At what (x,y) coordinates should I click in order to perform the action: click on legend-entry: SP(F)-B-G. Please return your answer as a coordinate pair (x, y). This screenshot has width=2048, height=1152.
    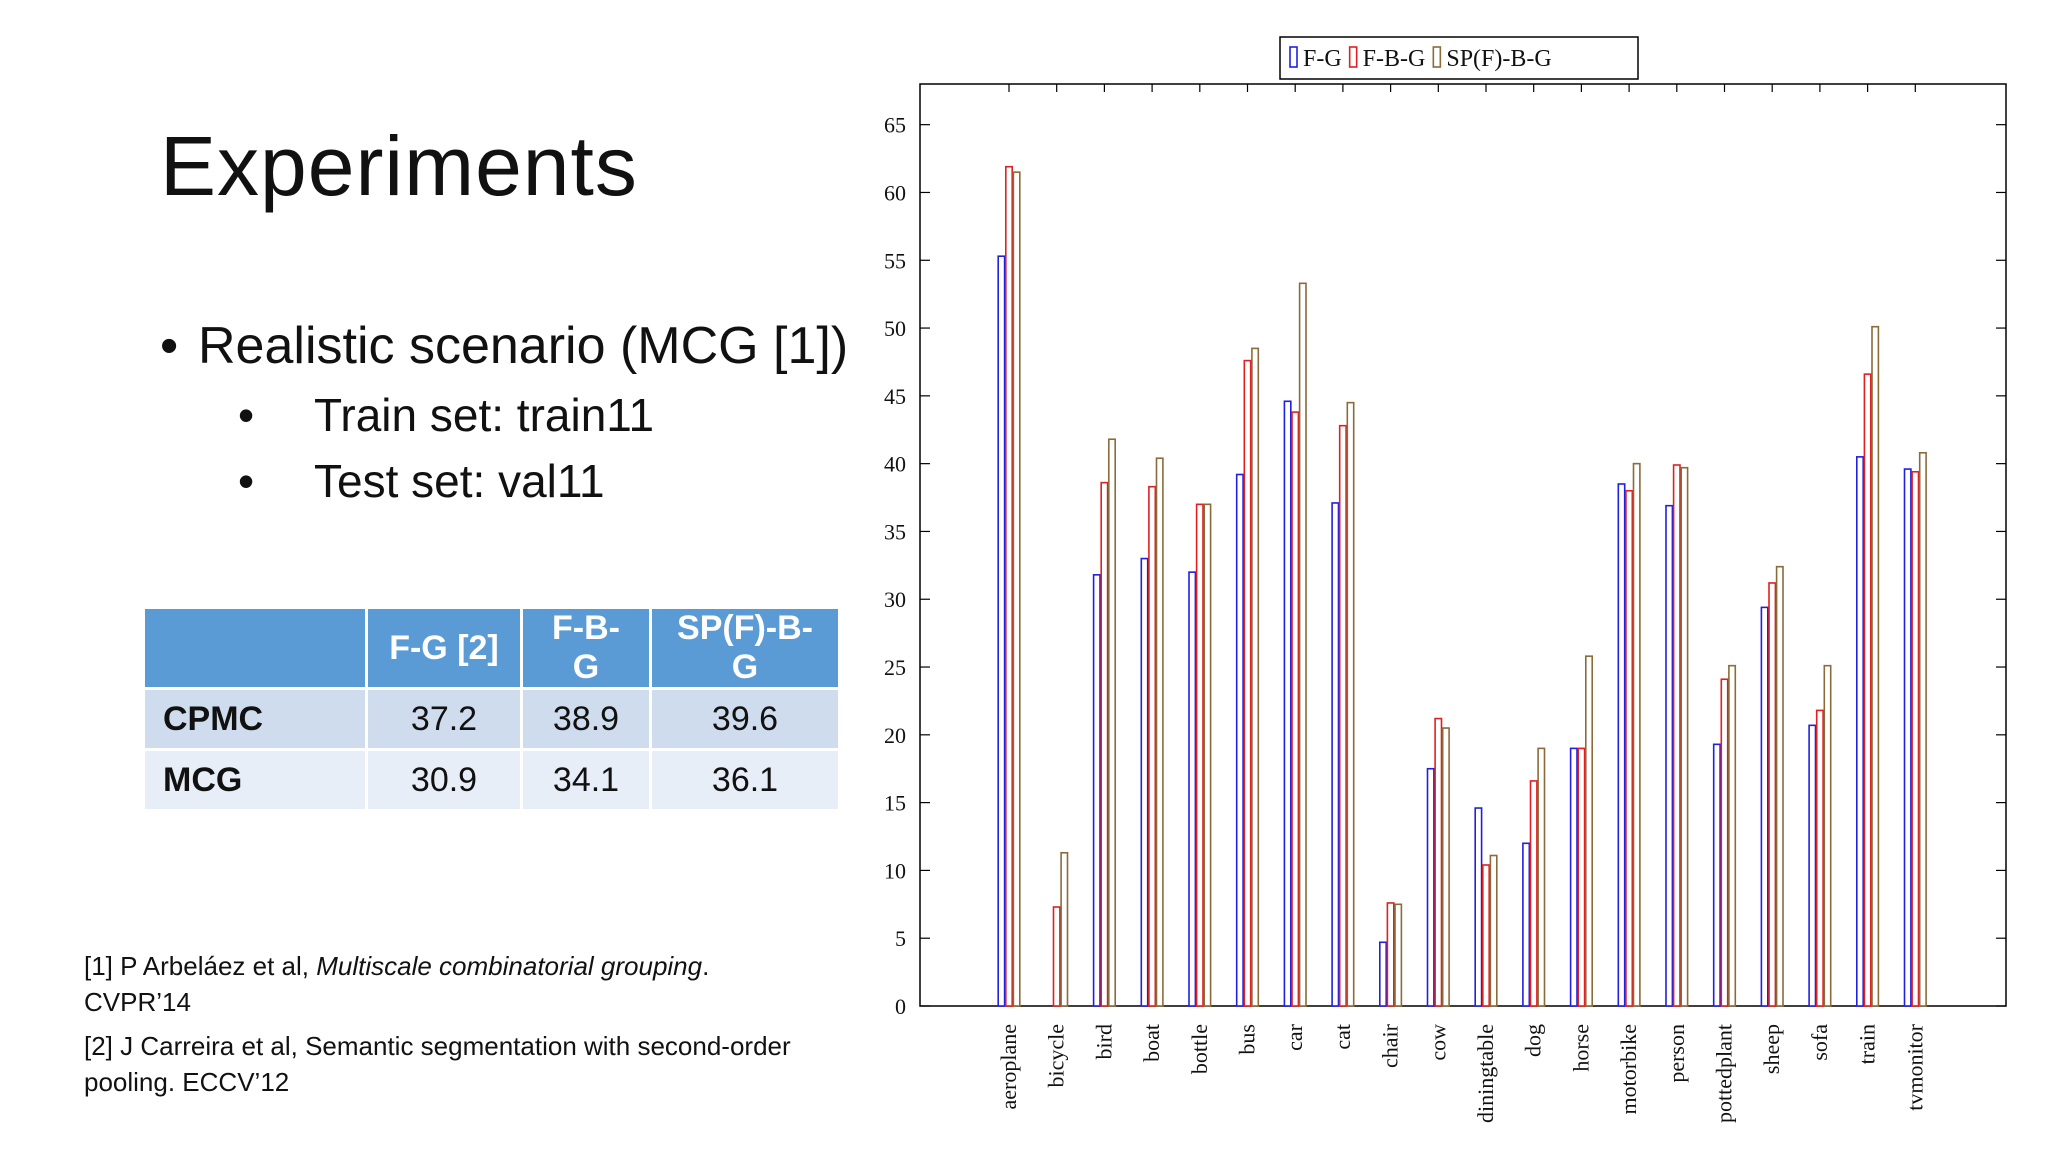
    Looking at the image, I should click on (1498, 59).